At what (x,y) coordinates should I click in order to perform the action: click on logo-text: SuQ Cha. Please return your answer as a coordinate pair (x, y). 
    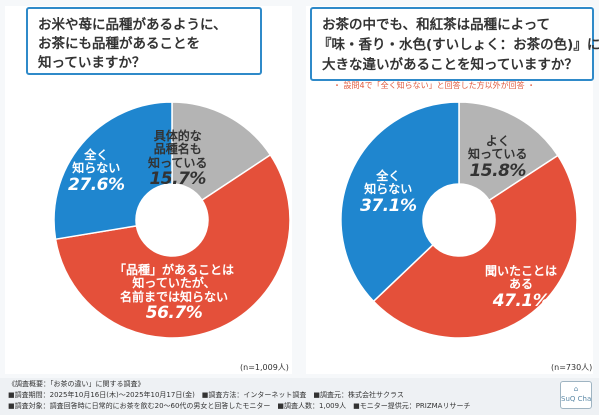
    Looking at the image, I should click on (576, 399).